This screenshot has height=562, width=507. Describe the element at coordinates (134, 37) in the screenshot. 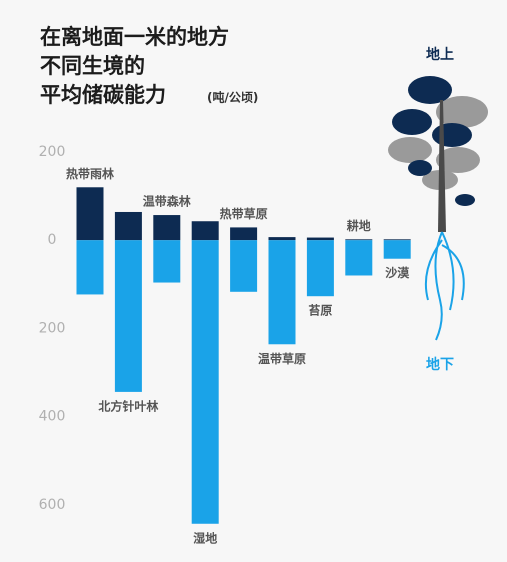

I see `chart-title: 在离地面一米的地方` at that location.